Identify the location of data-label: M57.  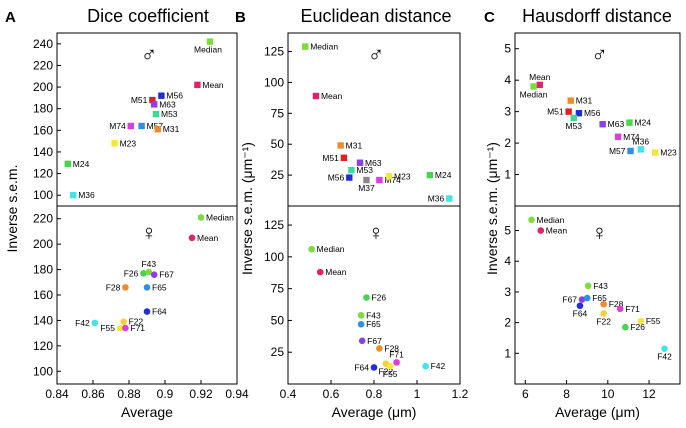
(155, 126).